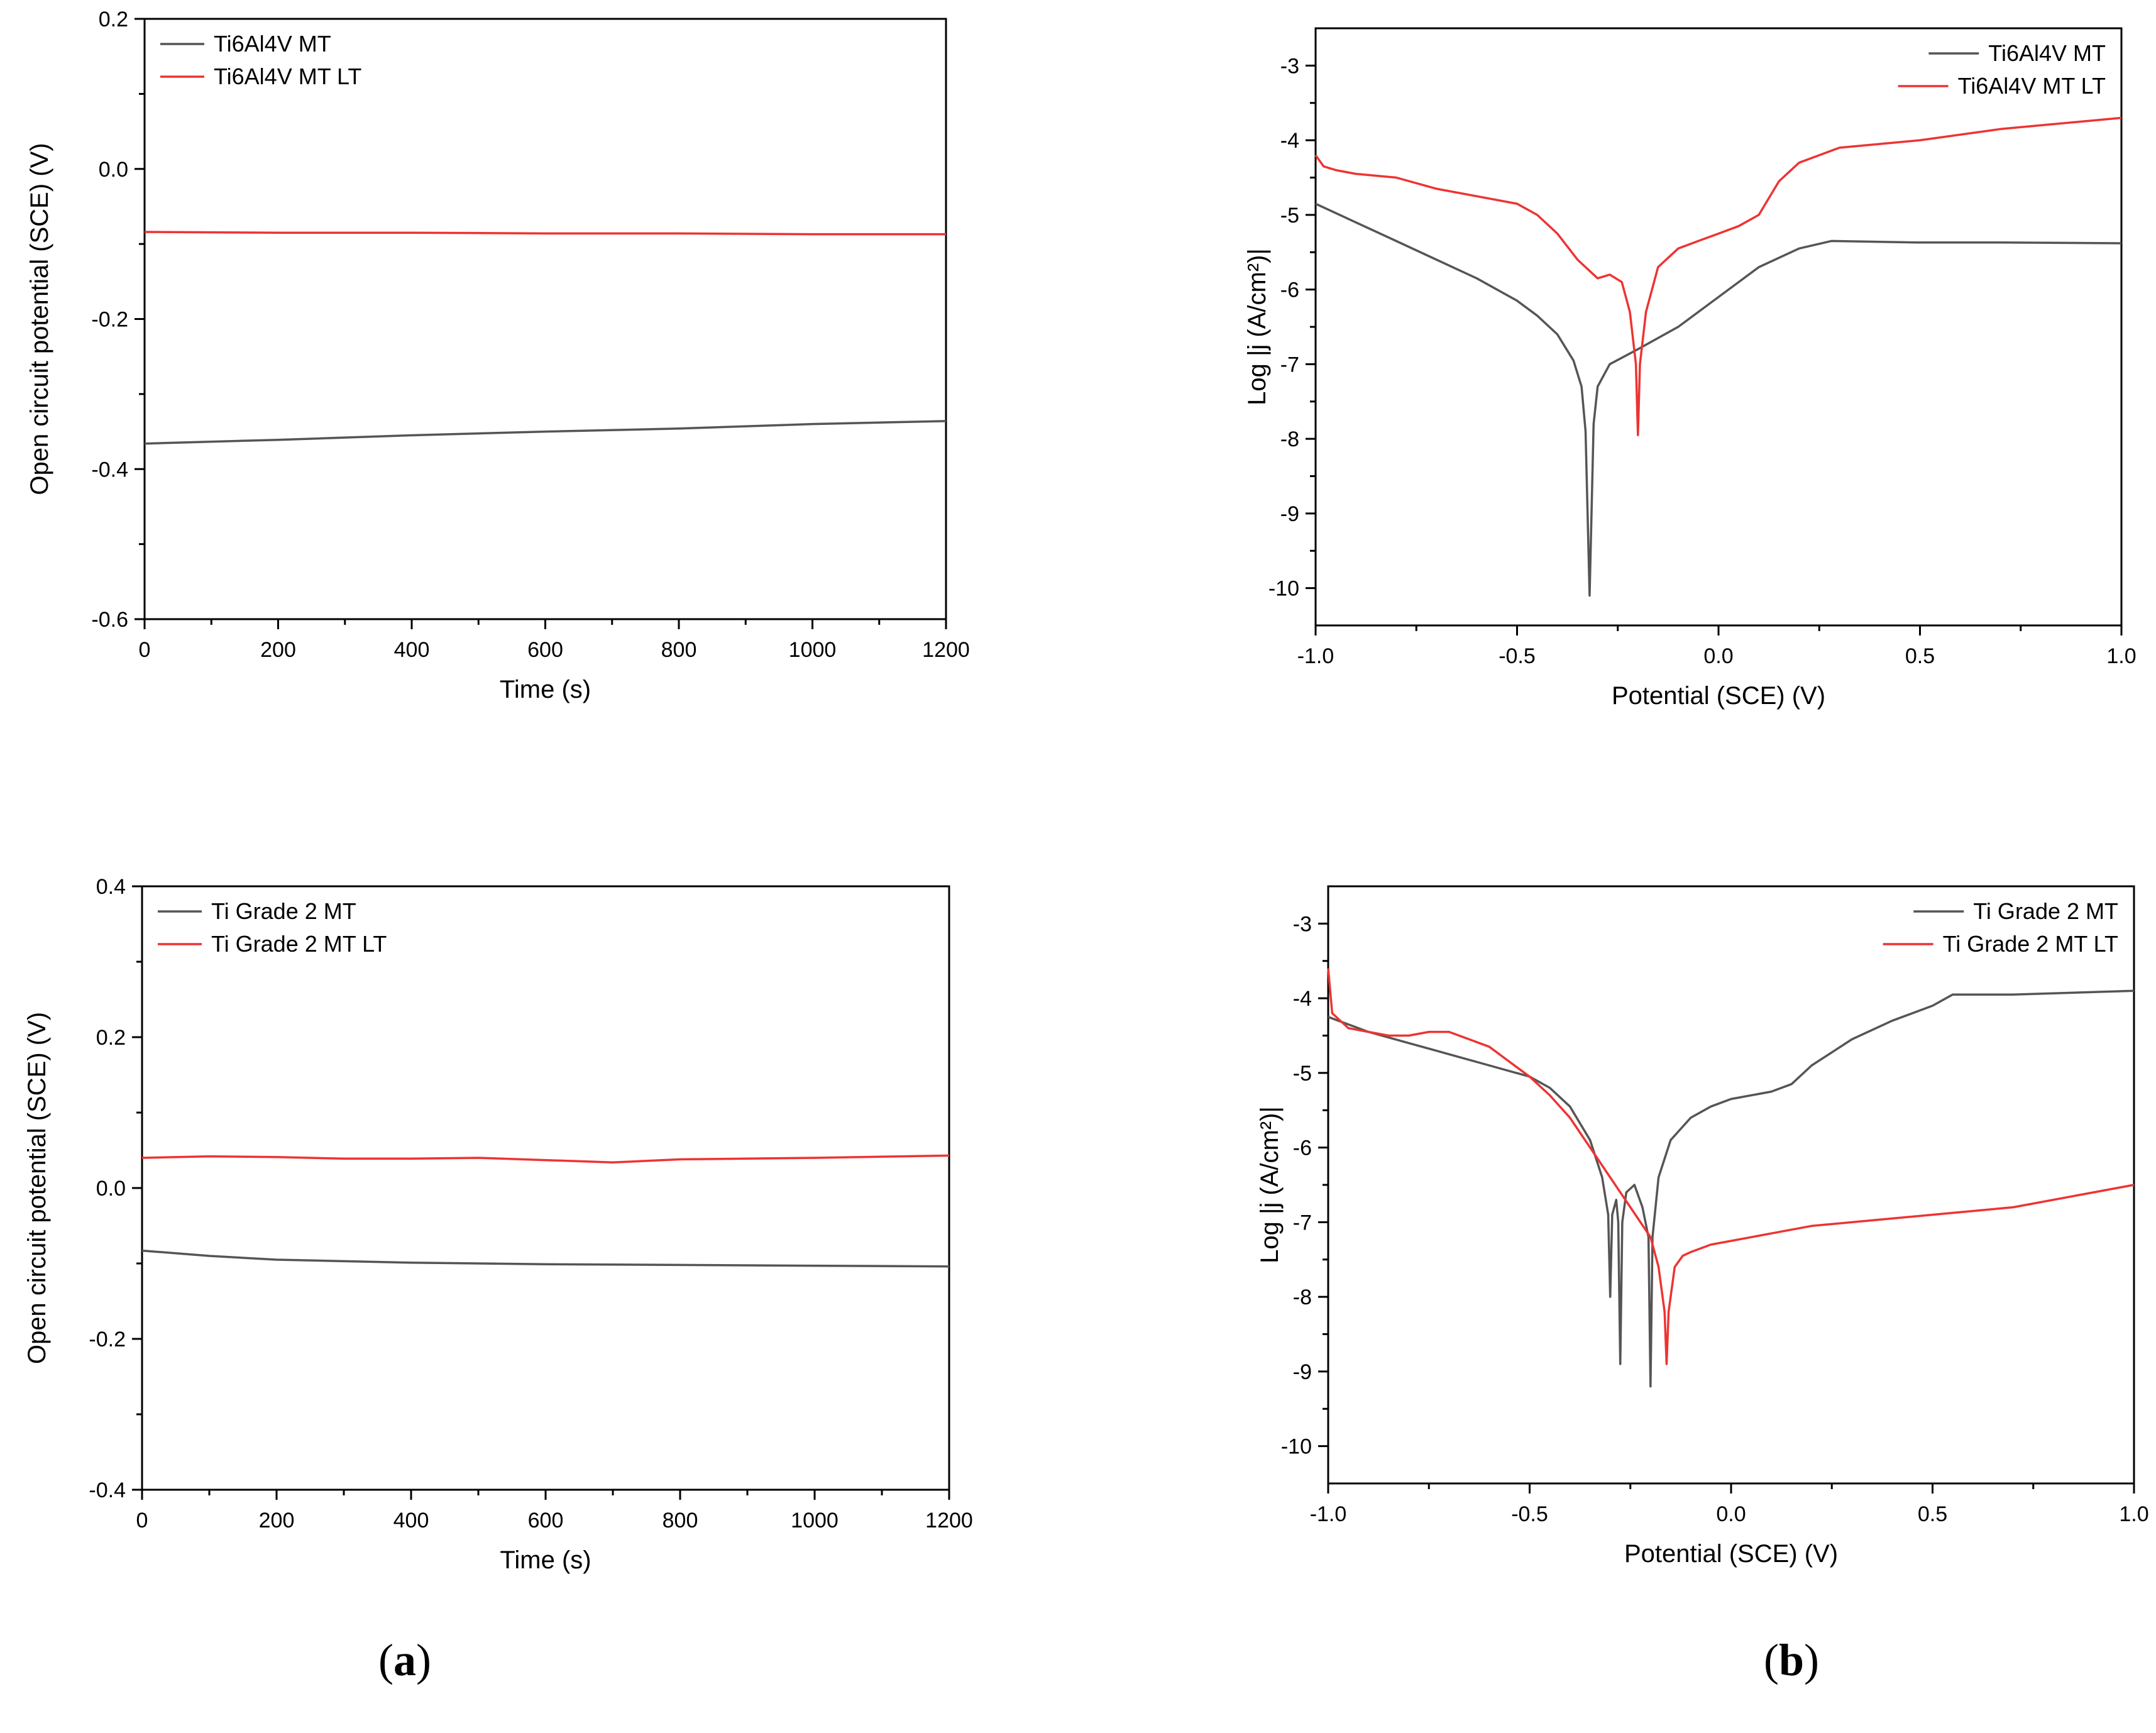 The height and width of the screenshot is (1733, 2156). Describe the element at coordinates (111, 887) in the screenshot. I see `y-tick-label: 0.4` at that location.